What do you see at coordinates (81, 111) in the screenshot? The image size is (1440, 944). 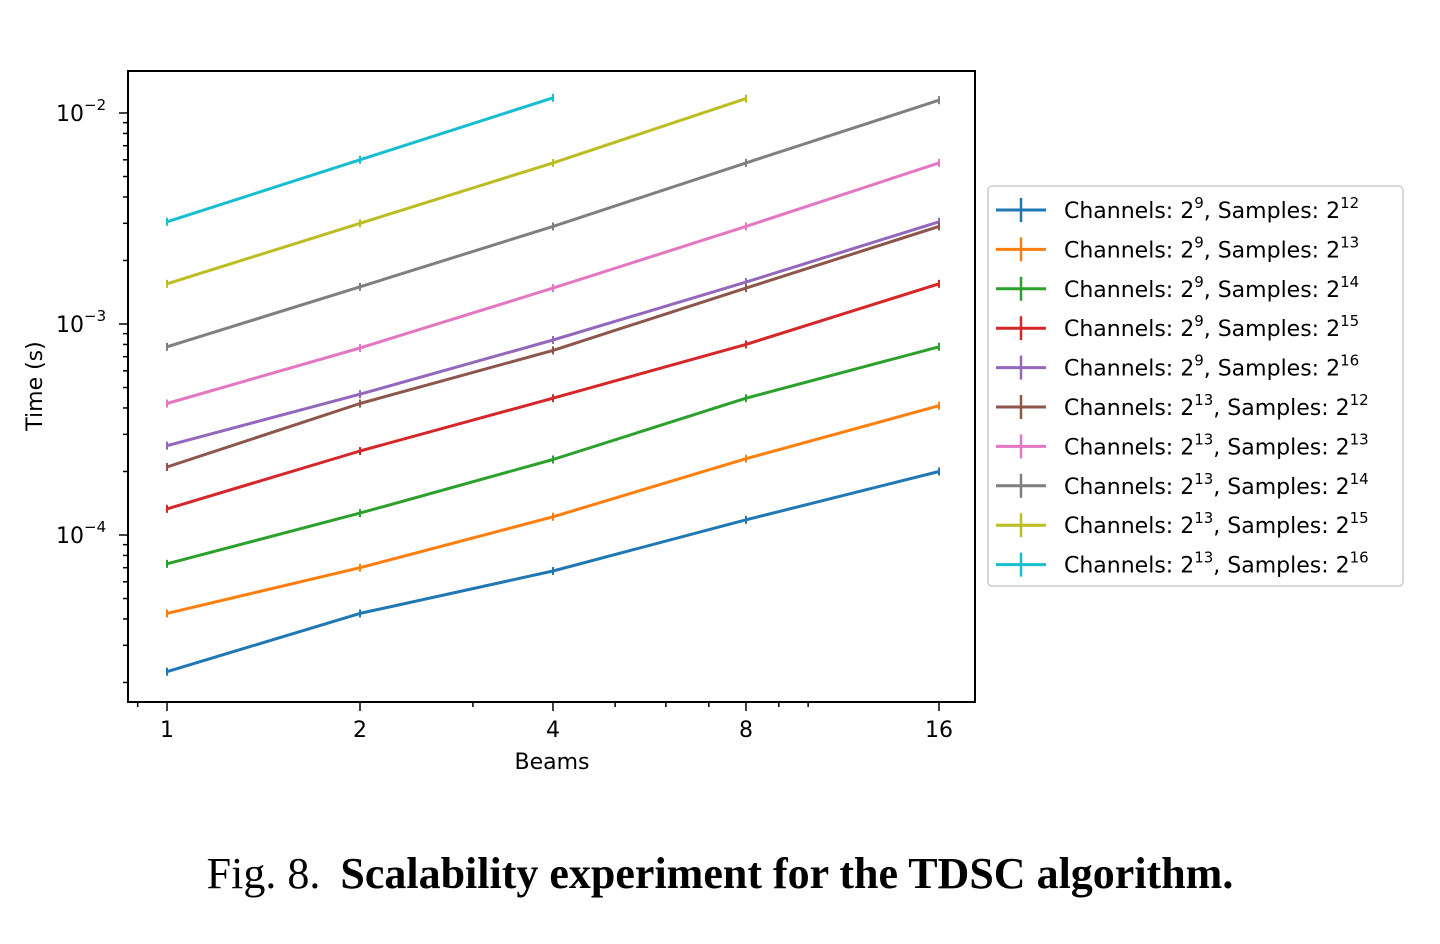 I see `y-tick-label: 10⁻²` at bounding box center [81, 111].